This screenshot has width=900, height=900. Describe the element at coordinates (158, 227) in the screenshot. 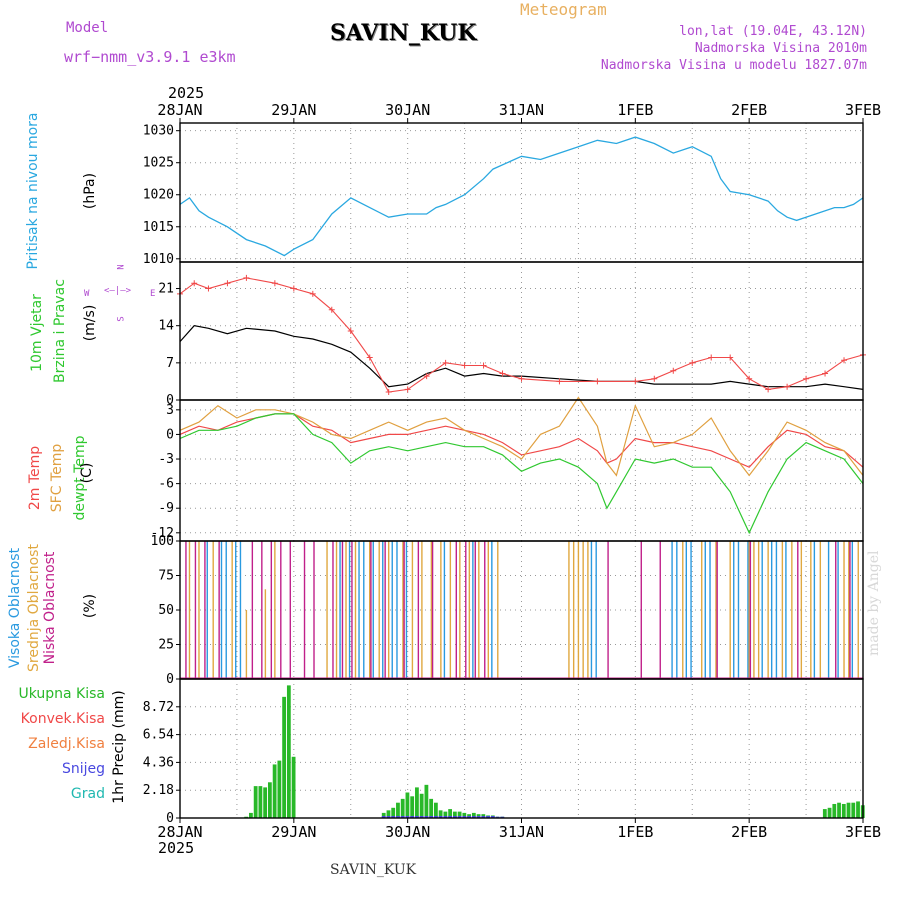

I see `y-tick-label: 1015` at that location.